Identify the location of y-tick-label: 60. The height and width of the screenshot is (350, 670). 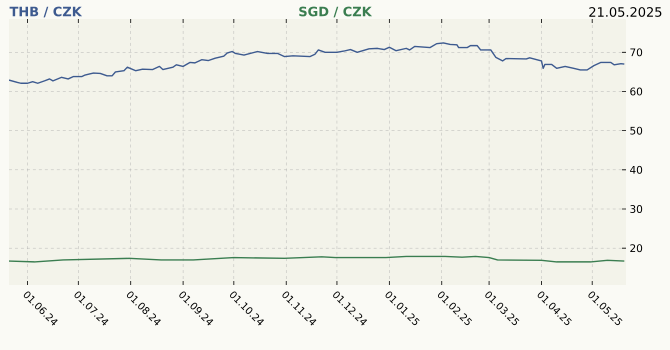
(636, 92).